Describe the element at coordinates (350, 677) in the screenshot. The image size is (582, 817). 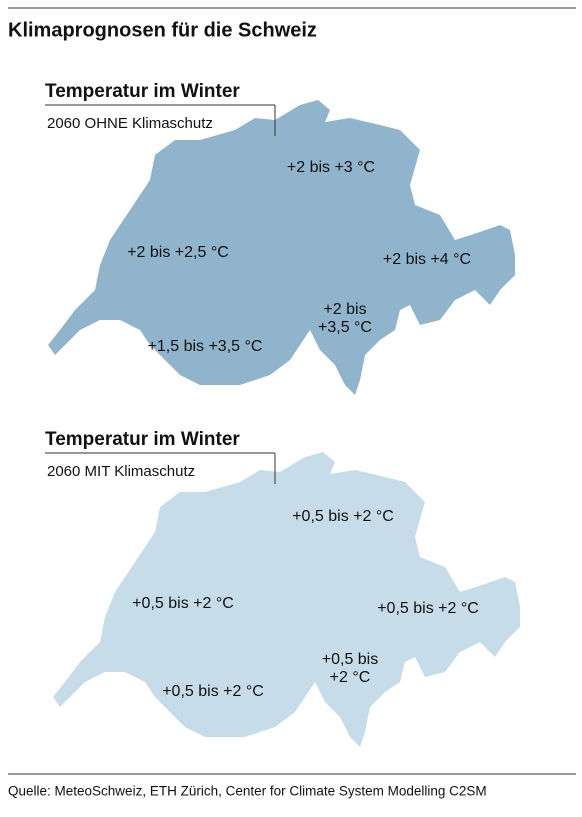
I see `region-label: +2 °C` at that location.